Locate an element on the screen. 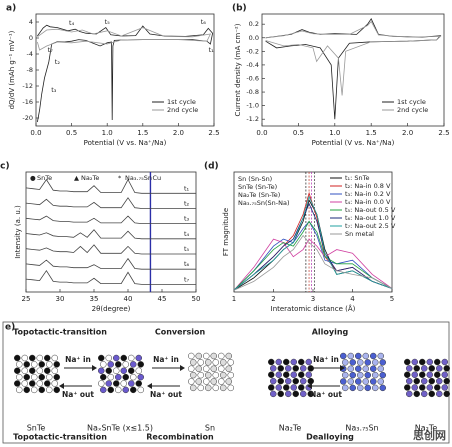  panel-label: (d) is located at coordinates (211, 167).